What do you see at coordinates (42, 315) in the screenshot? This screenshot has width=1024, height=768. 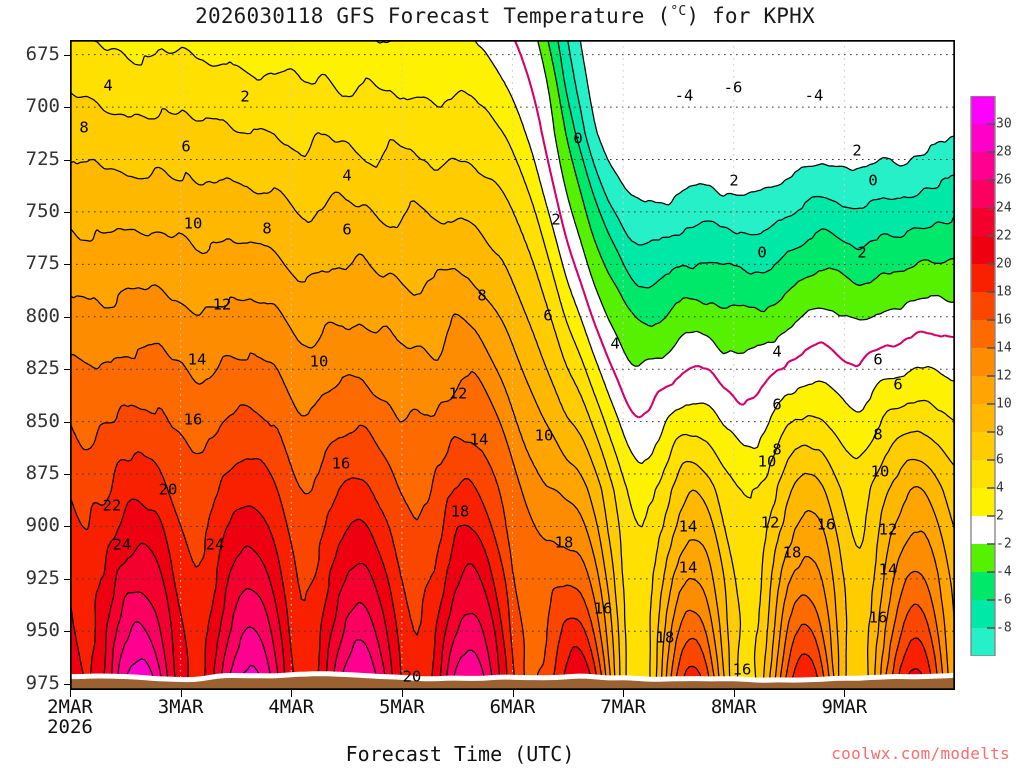 I see `y-axis-tick-label: 800` at bounding box center [42, 315].